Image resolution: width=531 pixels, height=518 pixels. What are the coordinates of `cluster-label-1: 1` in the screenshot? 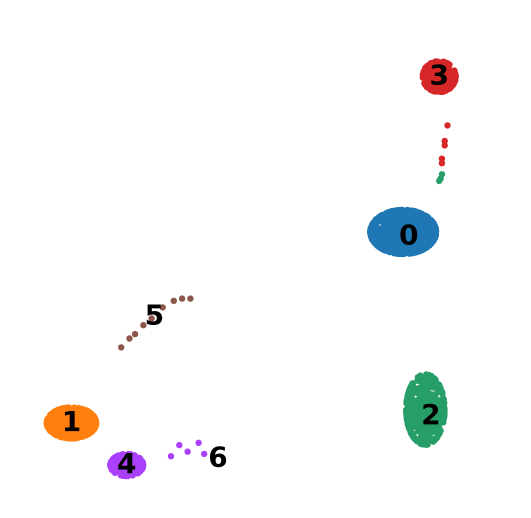 It's located at (71, 421).